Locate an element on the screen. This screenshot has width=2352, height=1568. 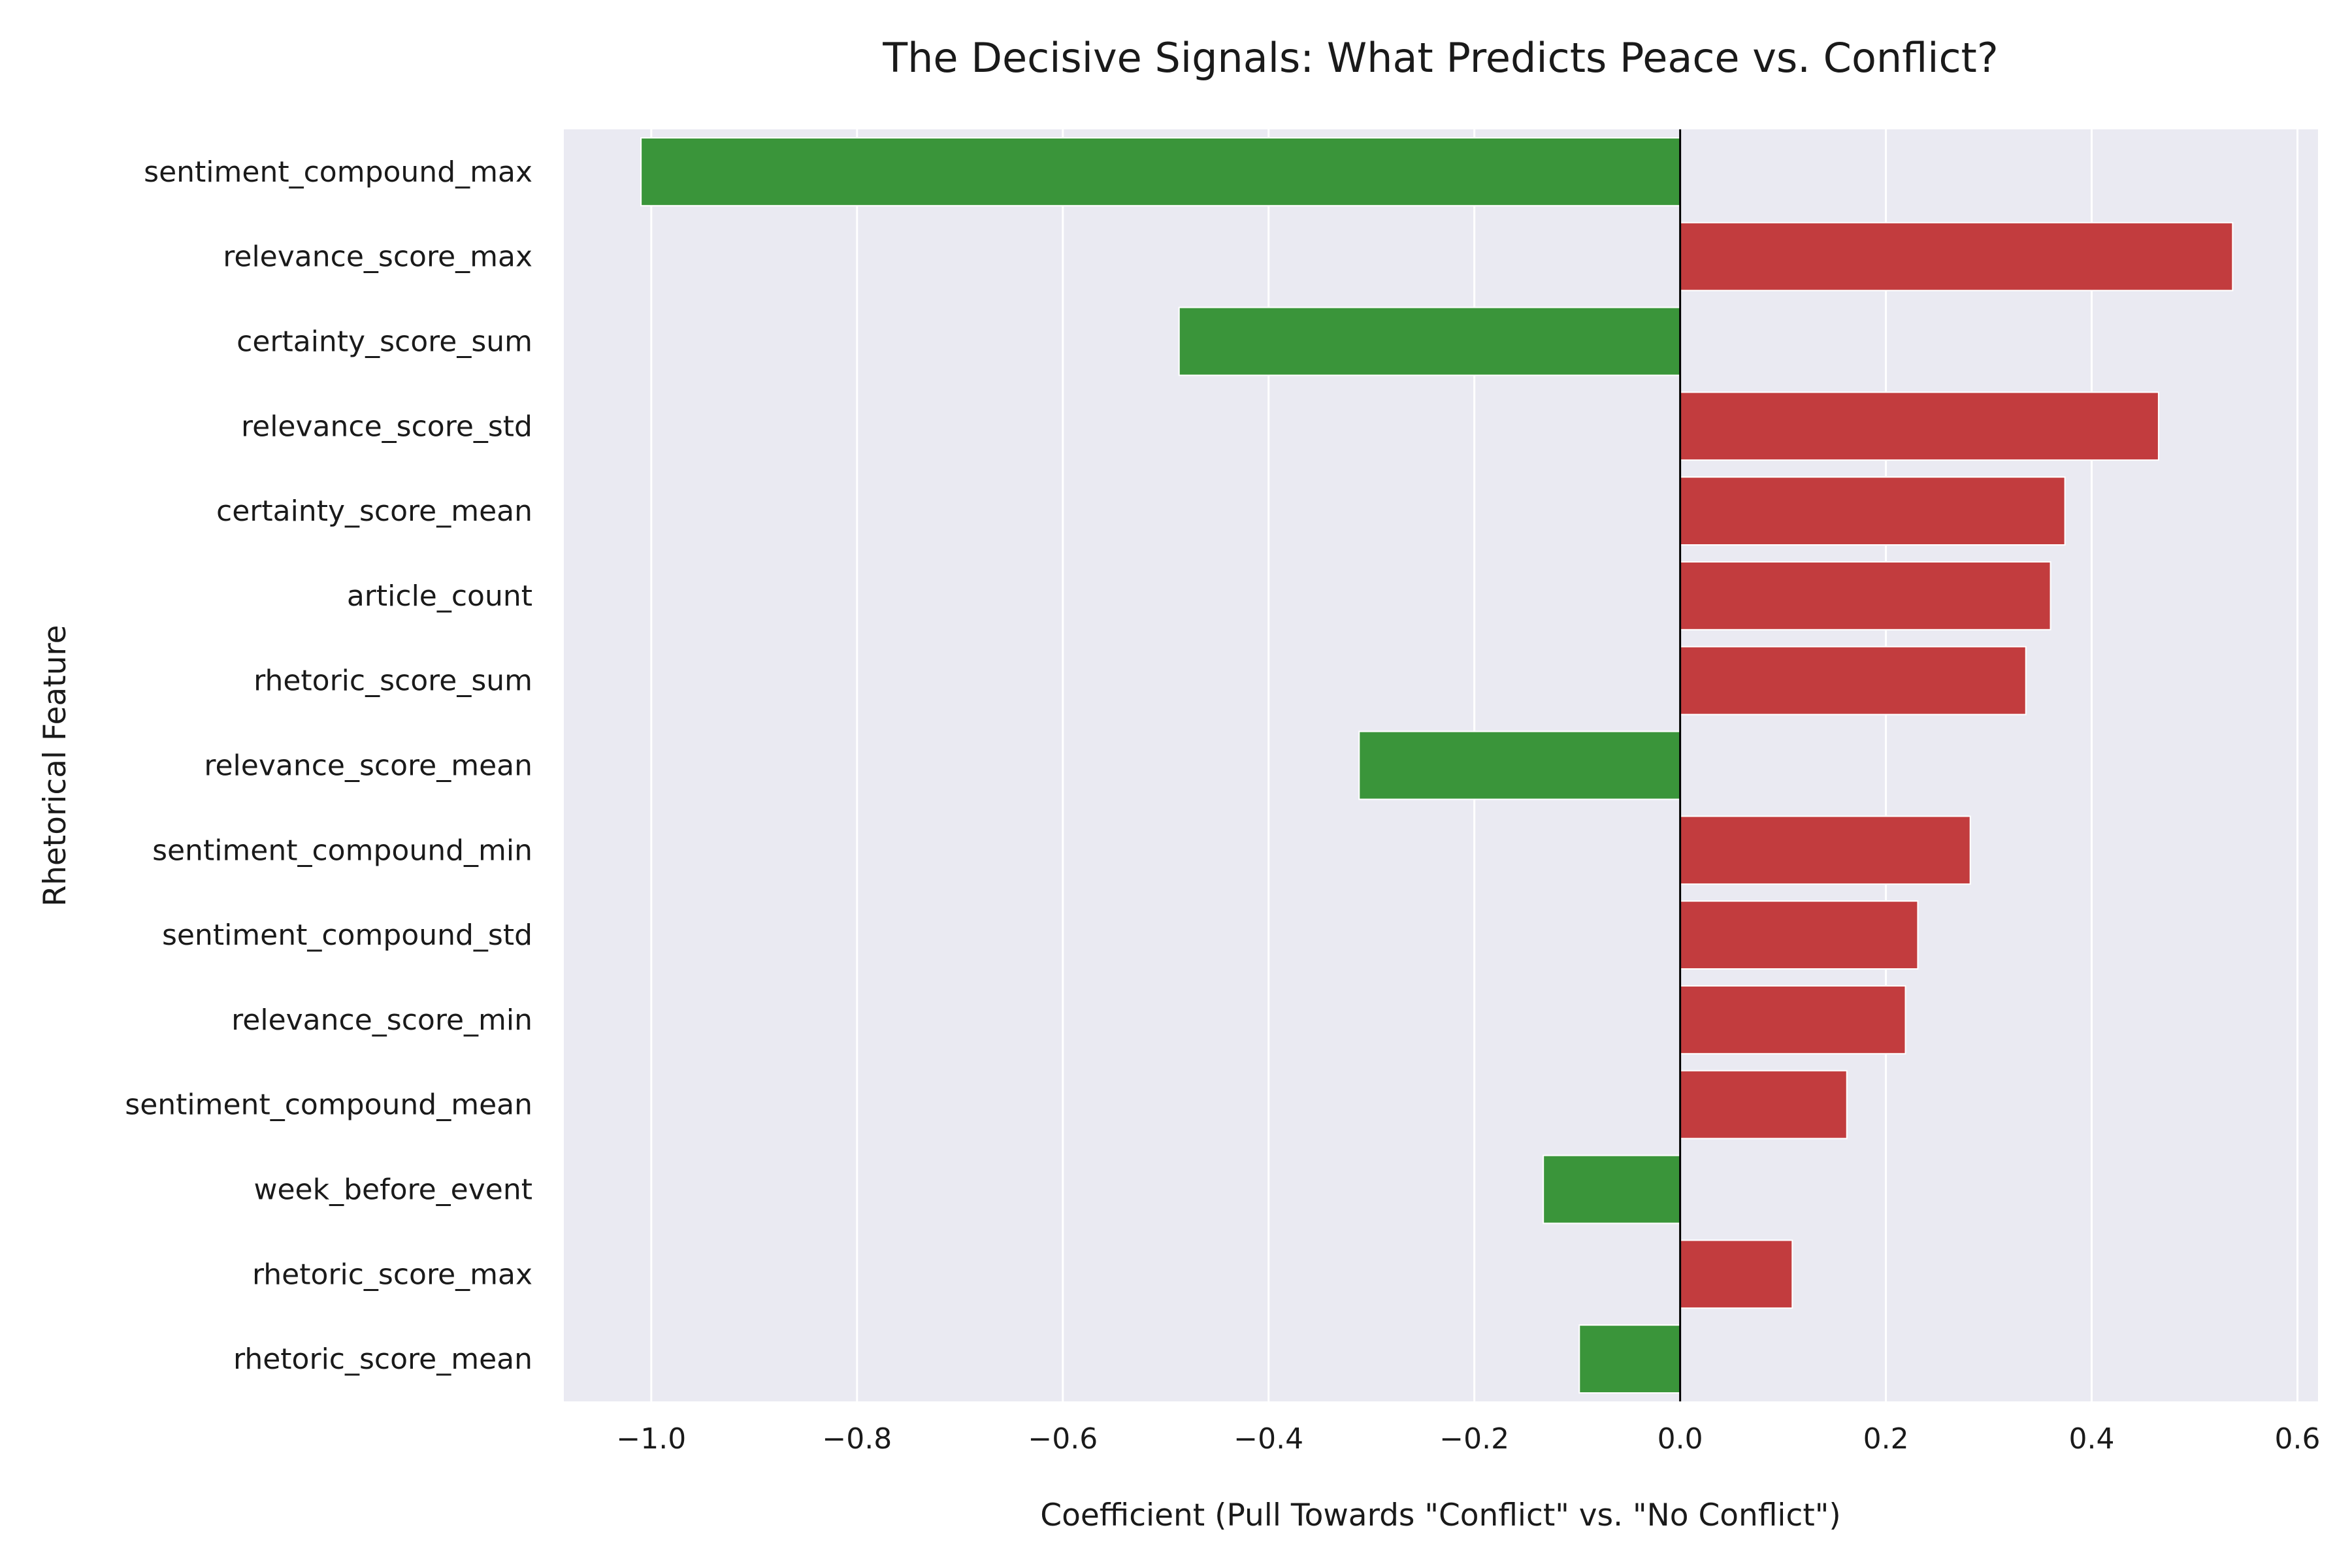
y-tick-label: relevance_score_std is located at coordinates (386, 426).